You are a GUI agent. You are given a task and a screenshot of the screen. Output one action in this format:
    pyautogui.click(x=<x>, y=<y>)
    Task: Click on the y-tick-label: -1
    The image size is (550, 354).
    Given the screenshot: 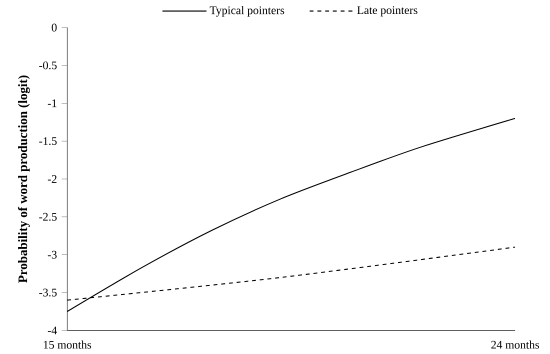 What is the action you would take?
    pyautogui.click(x=52, y=104)
    